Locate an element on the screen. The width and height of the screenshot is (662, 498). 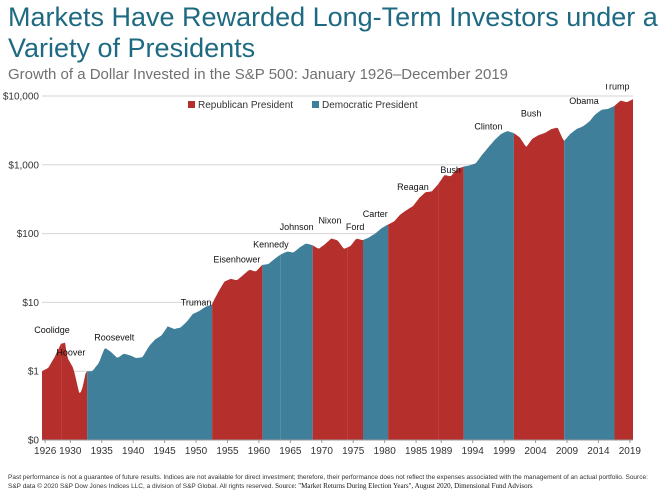
chart-legend: Republican President Democratic President is located at coordinates (303, 105).